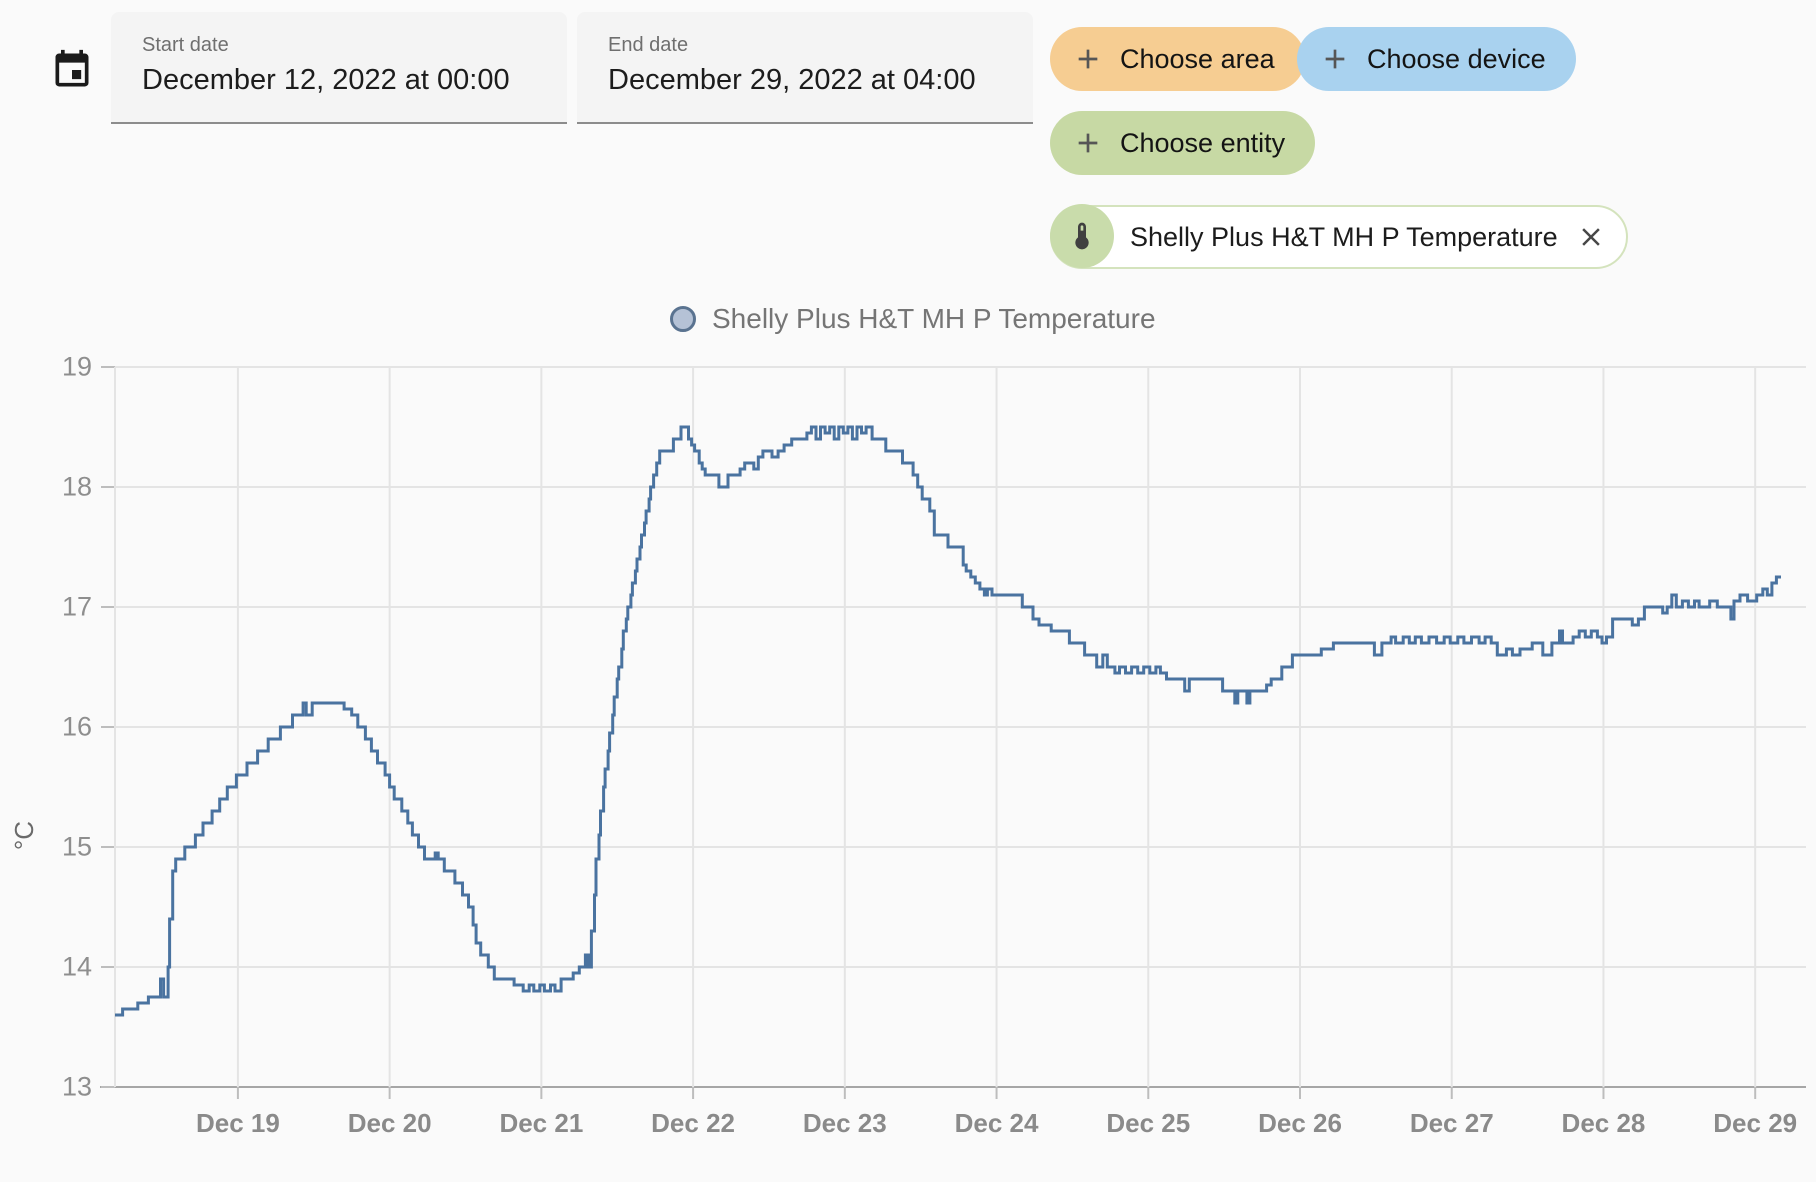 This screenshot has width=1816, height=1182. What do you see at coordinates (1591, 237) in the screenshot?
I see `close-icon` at bounding box center [1591, 237].